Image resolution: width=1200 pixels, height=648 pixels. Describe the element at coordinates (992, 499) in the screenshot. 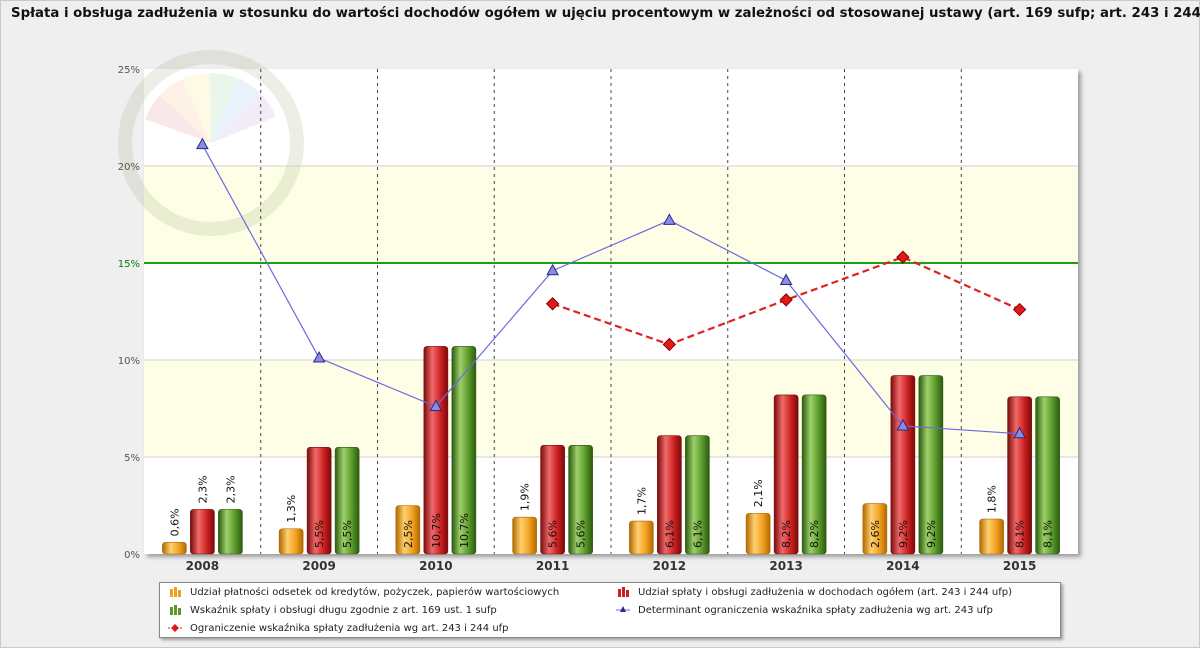

I see `bar-data-label: 1,8%` at that location.